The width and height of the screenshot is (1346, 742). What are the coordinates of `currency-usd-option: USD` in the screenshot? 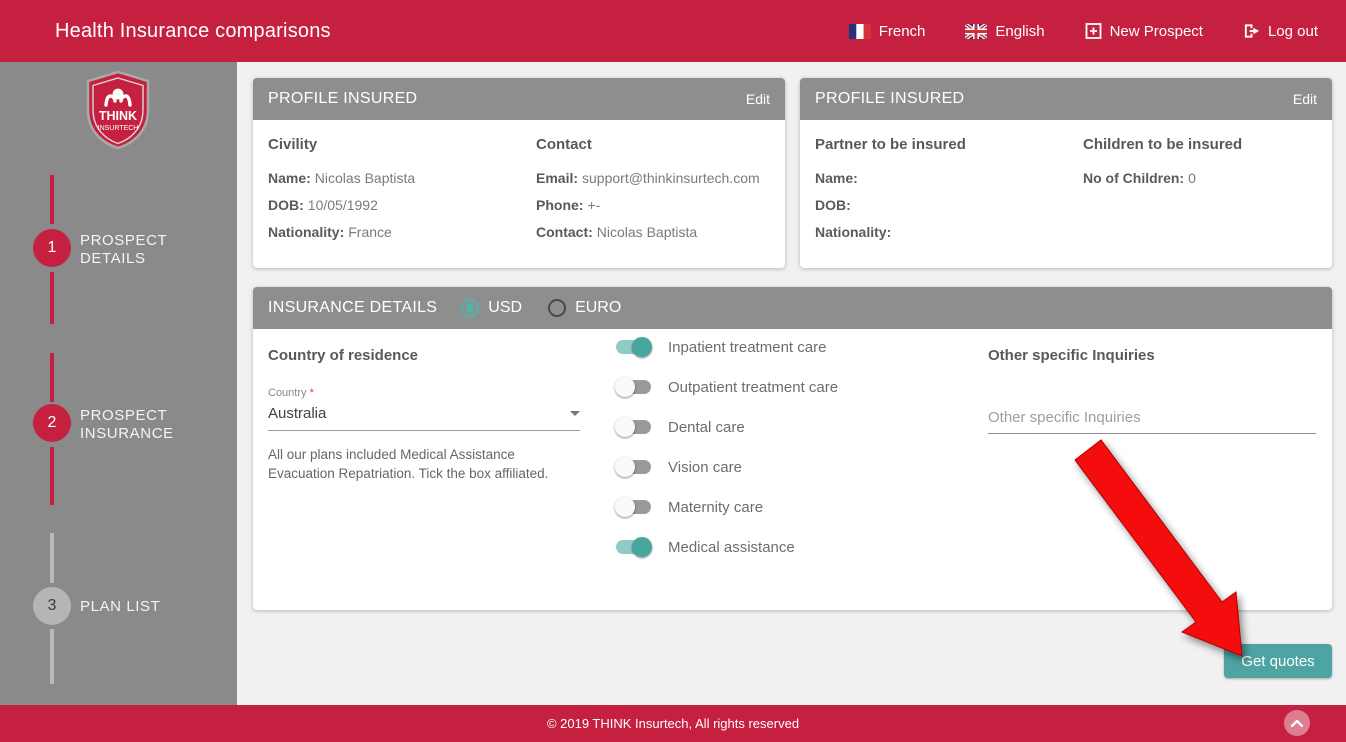 It's located at (491, 308).